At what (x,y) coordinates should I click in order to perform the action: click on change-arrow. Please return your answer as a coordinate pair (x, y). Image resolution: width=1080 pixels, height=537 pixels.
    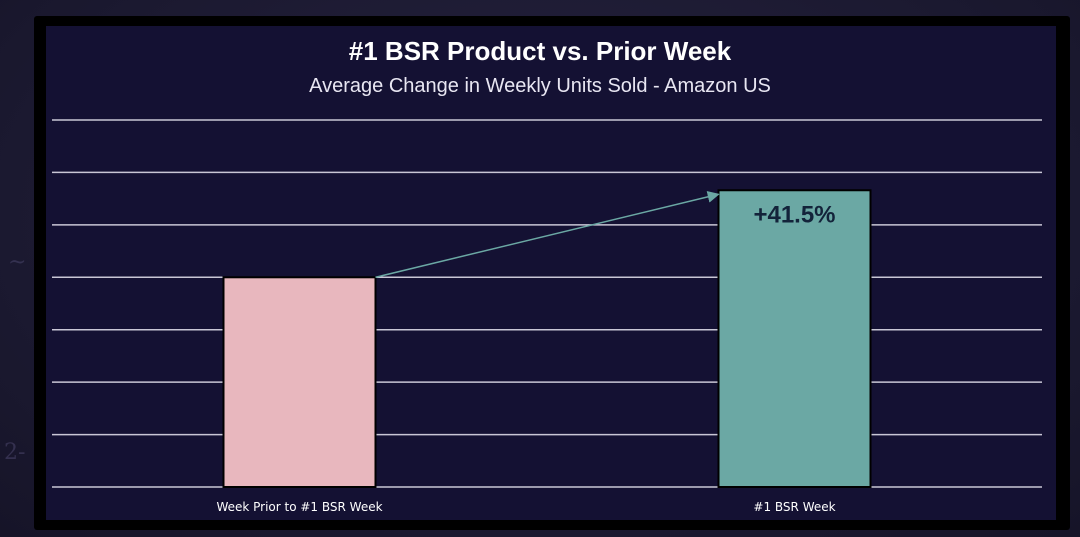
    Looking at the image, I should click on (547, 234).